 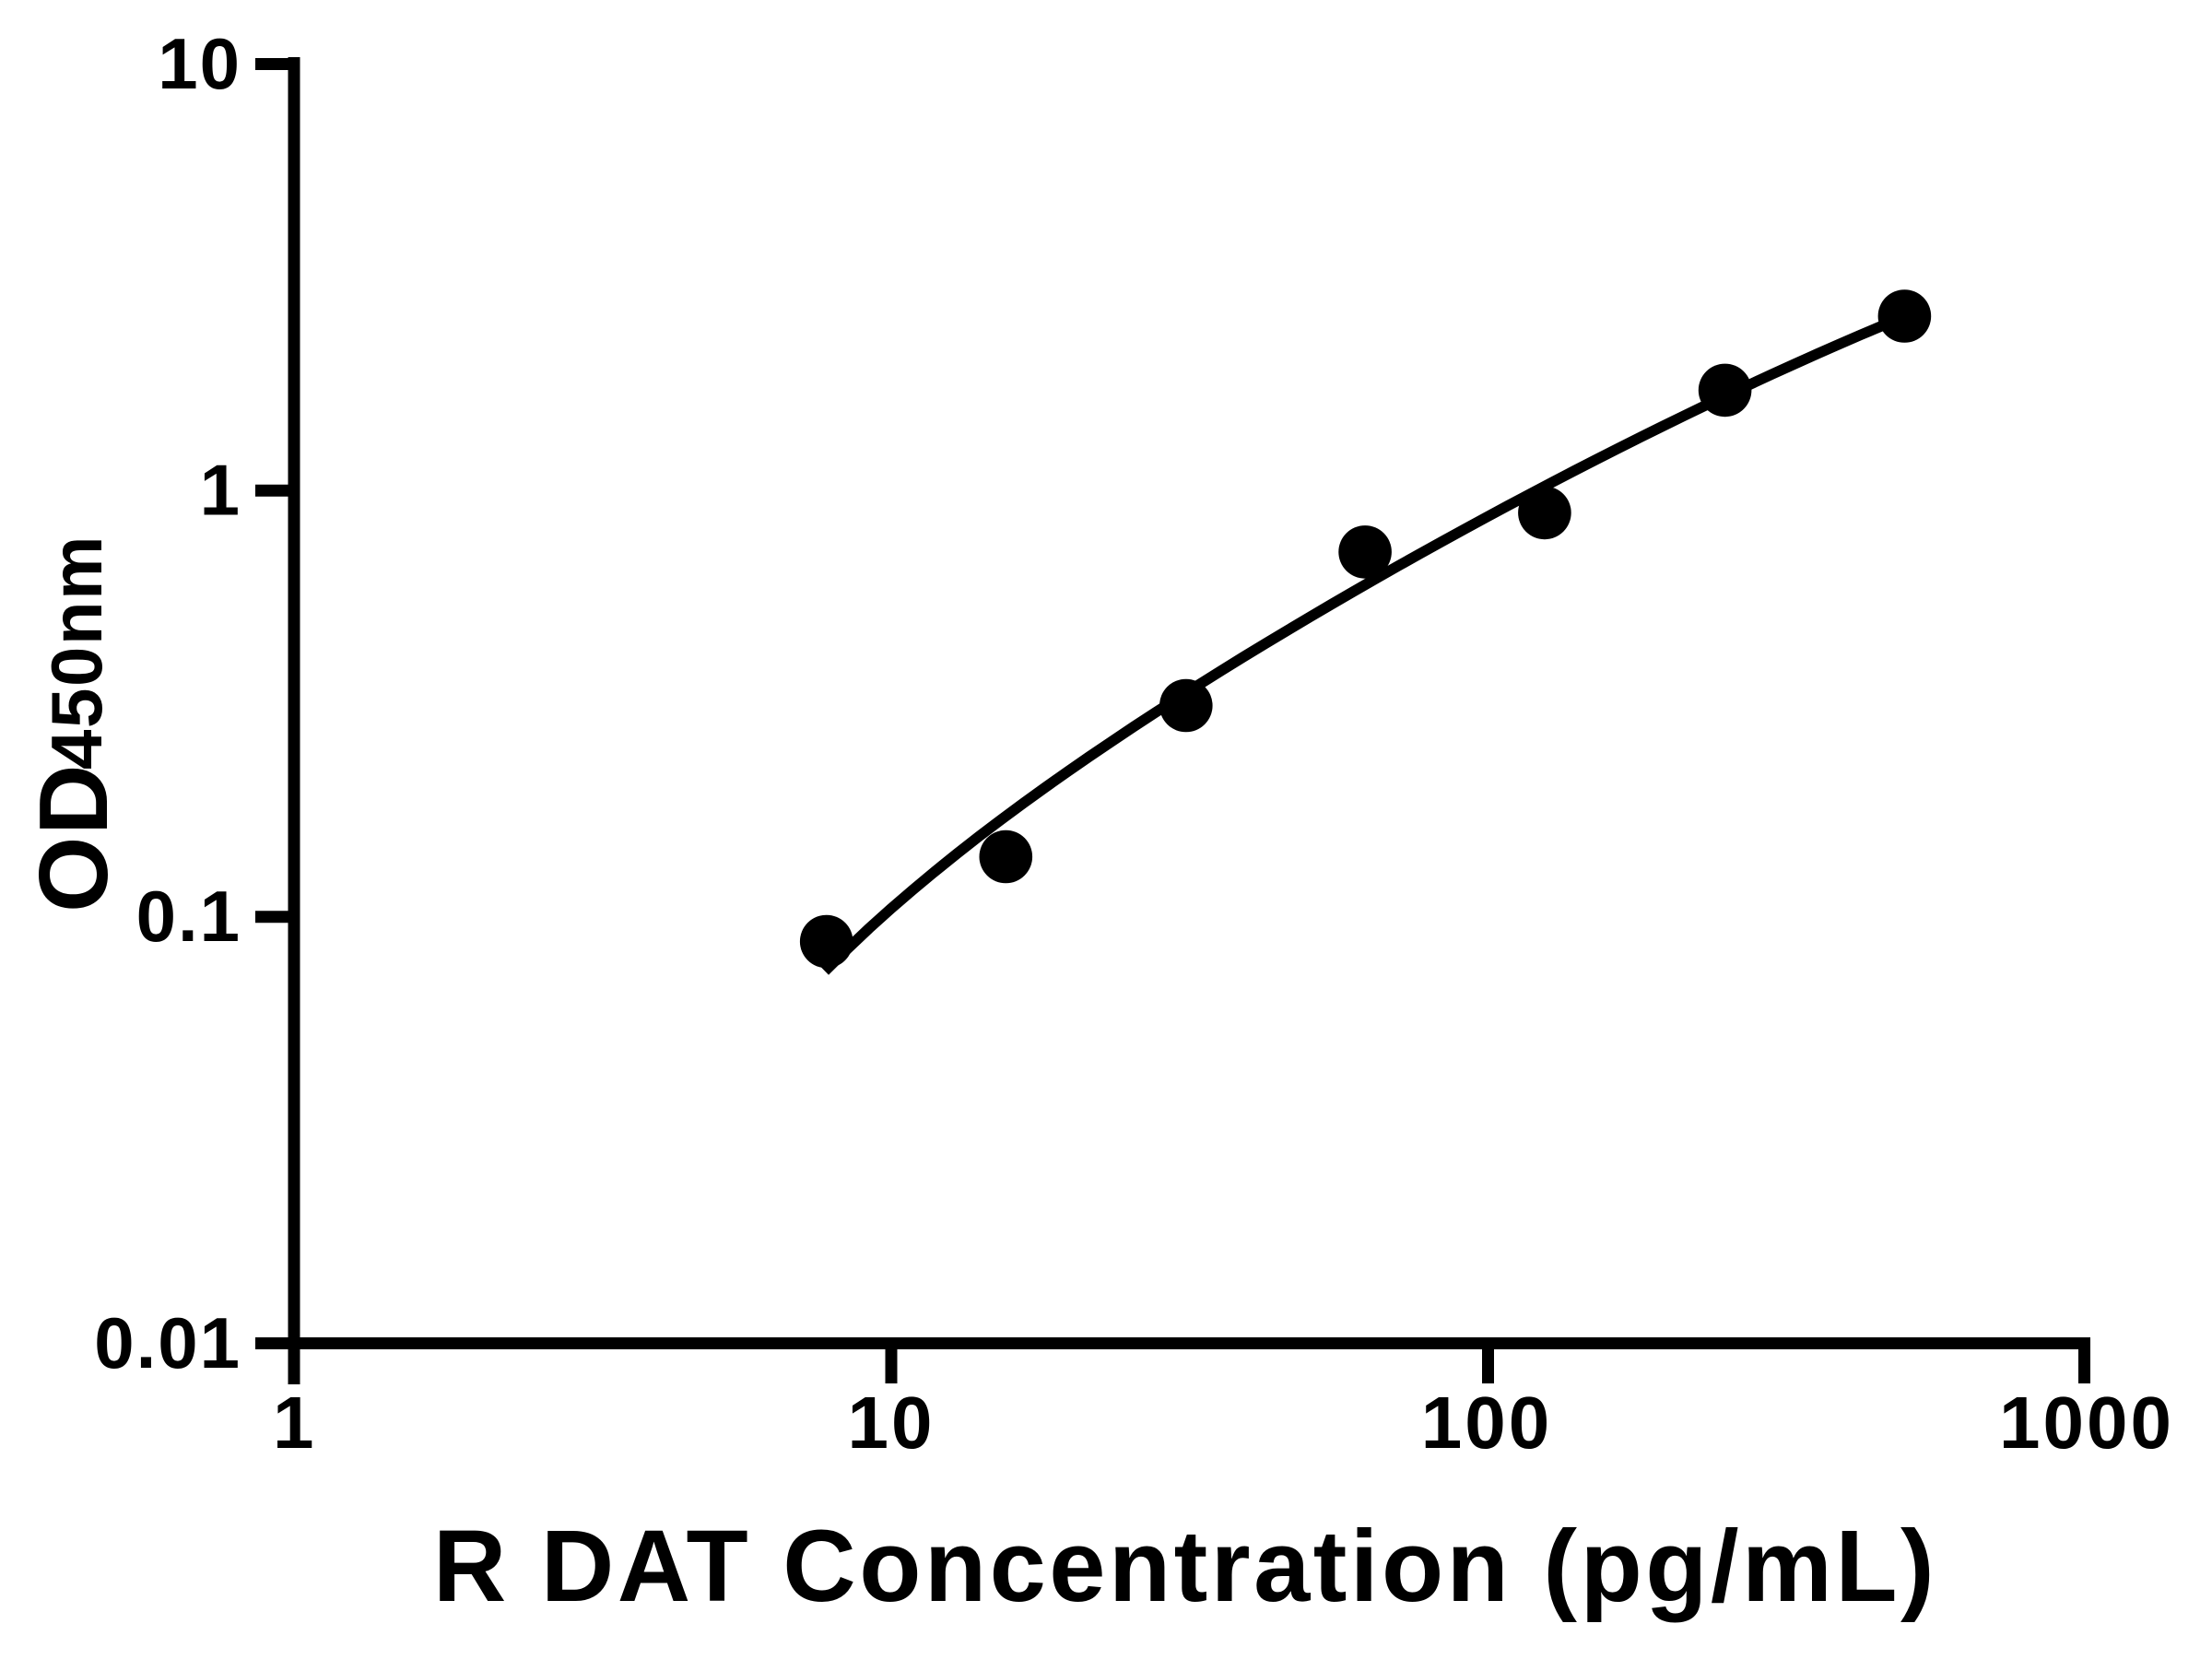 What do you see at coordinates (1486, 1423) in the screenshot?
I see `svg-text: 100` at bounding box center [1486, 1423].